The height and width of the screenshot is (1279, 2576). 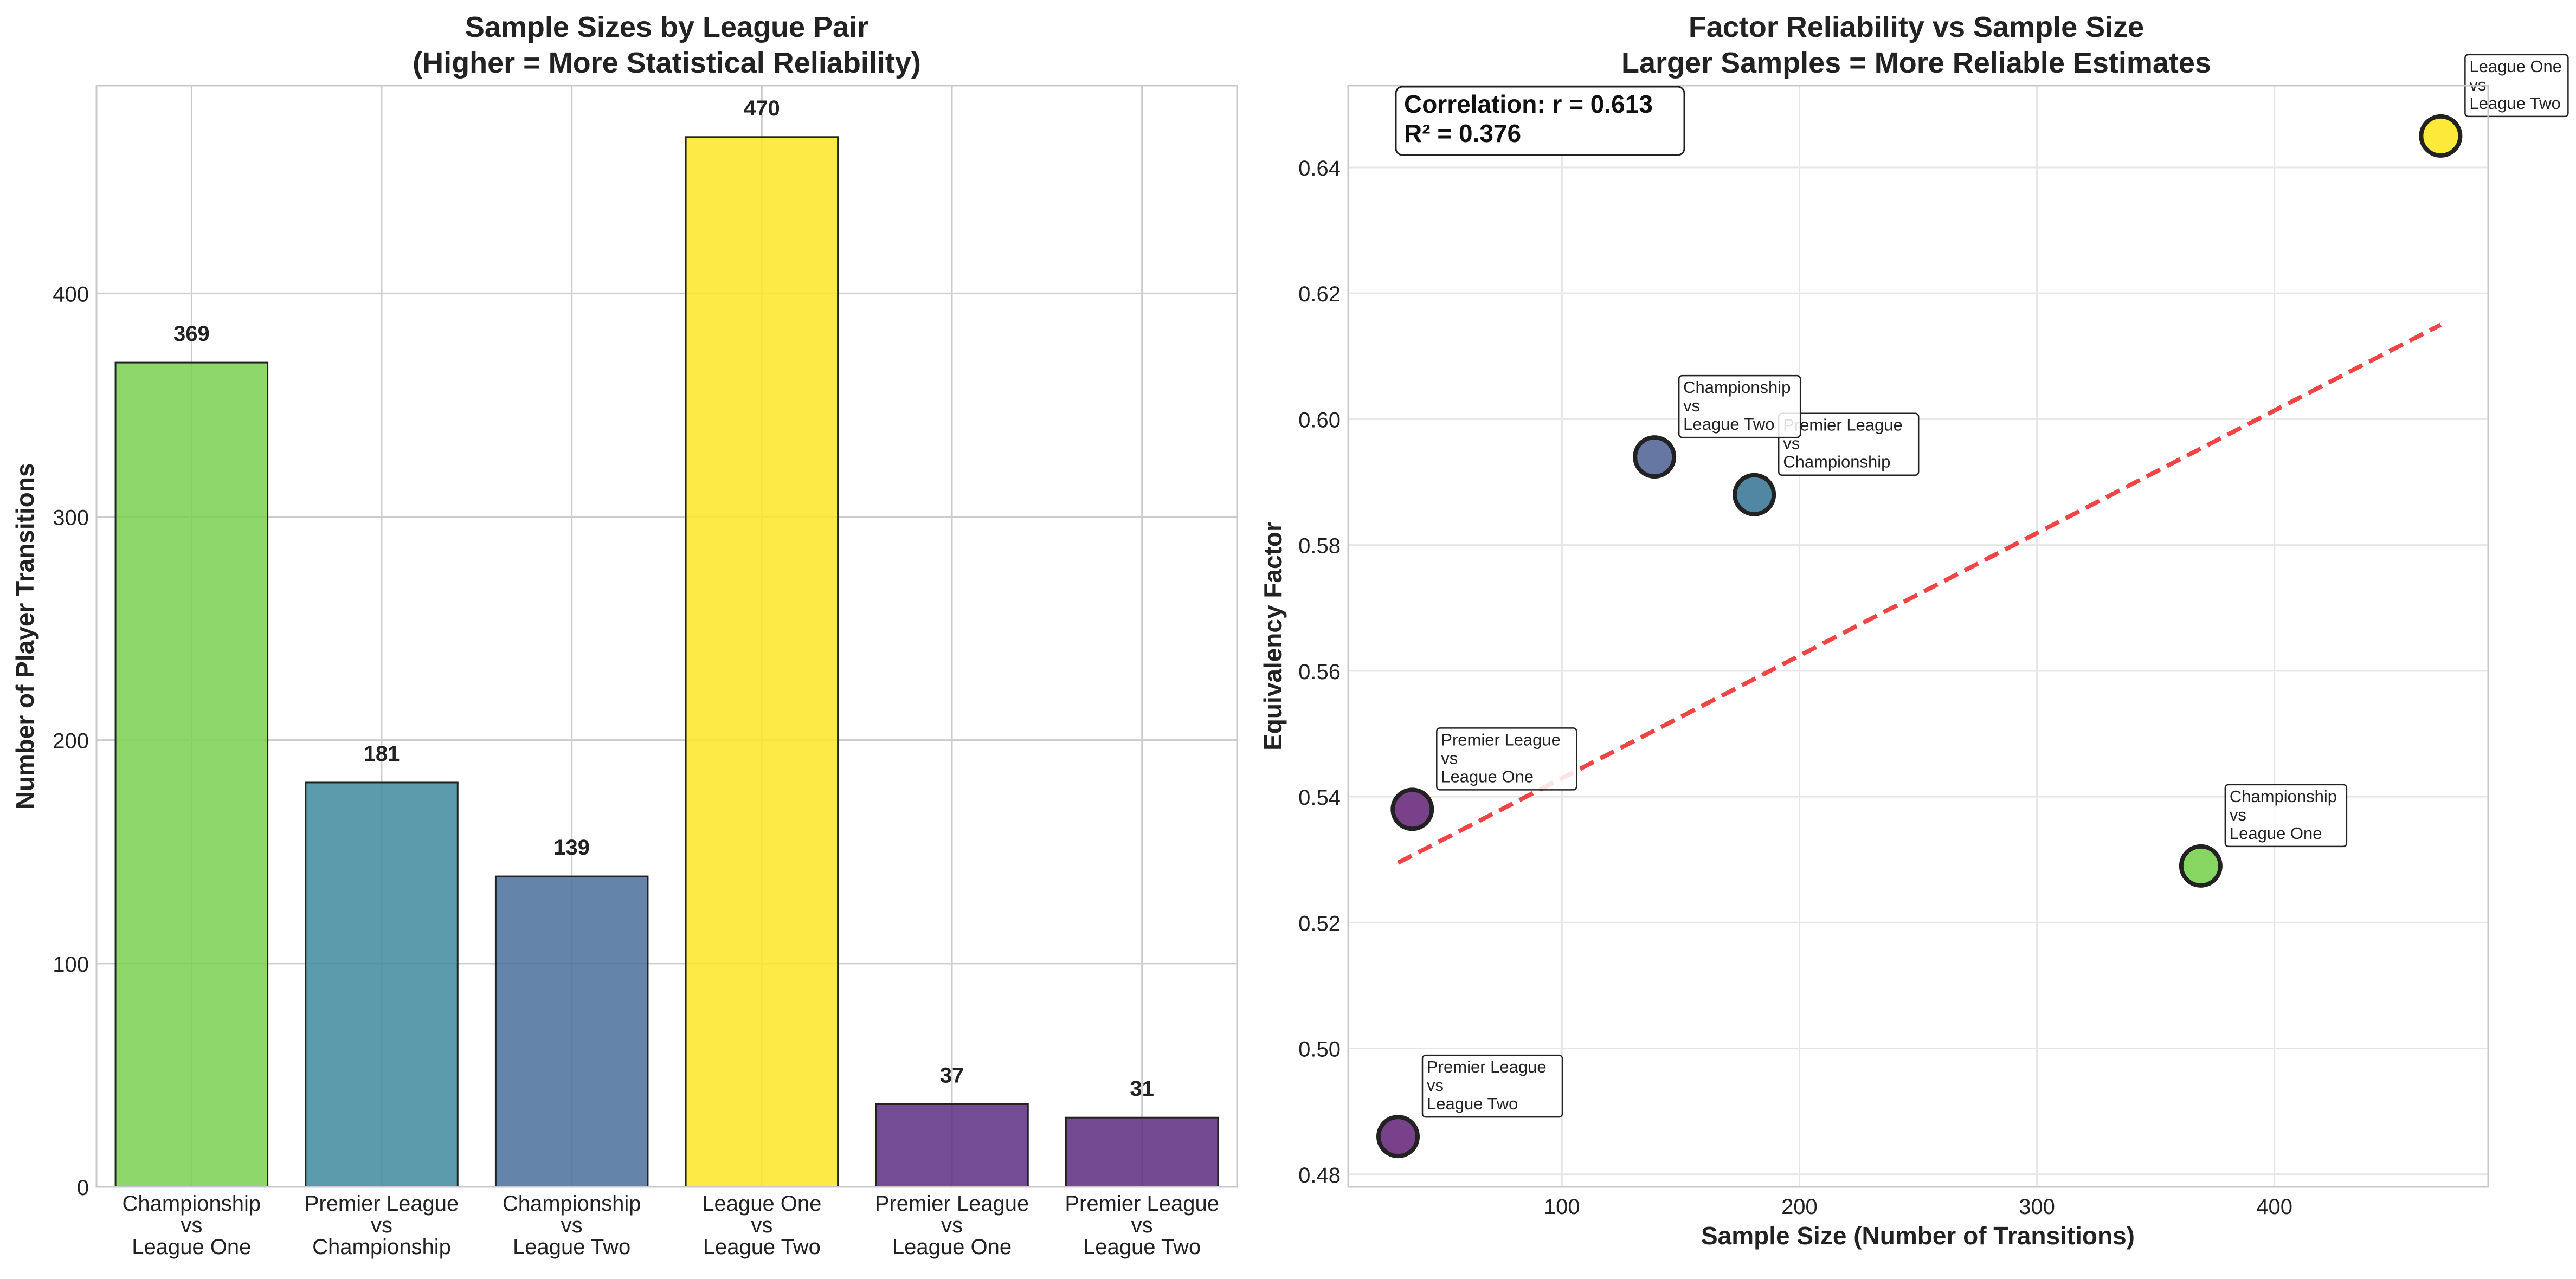 What do you see at coordinates (1487, 1085) in the screenshot?
I see `point-annotation-text: Premier League vs League Two` at bounding box center [1487, 1085].